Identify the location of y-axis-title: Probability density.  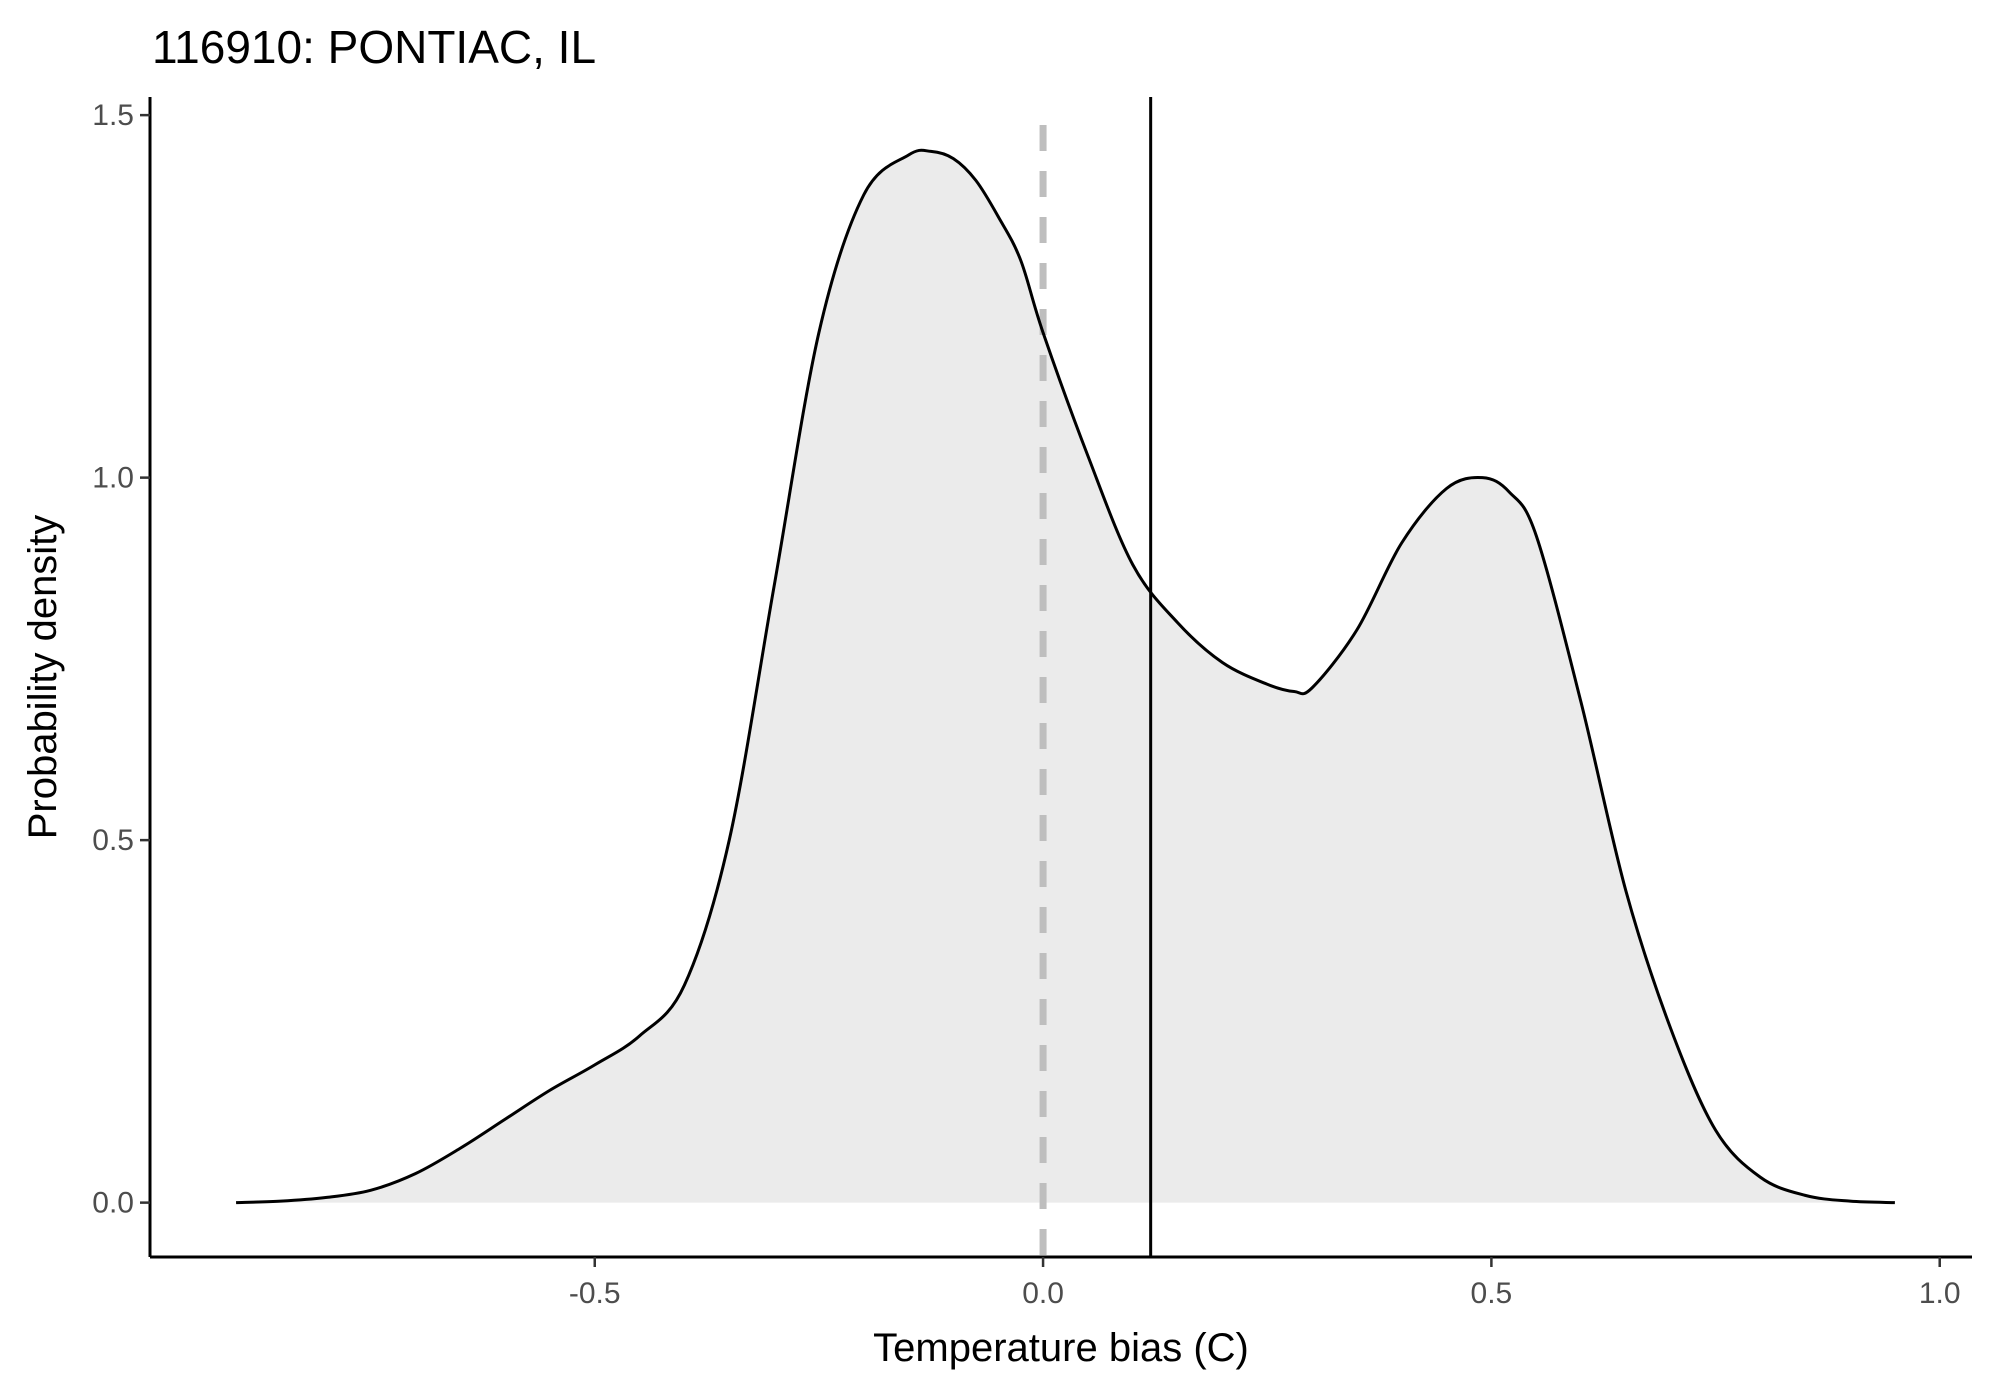
(43, 677).